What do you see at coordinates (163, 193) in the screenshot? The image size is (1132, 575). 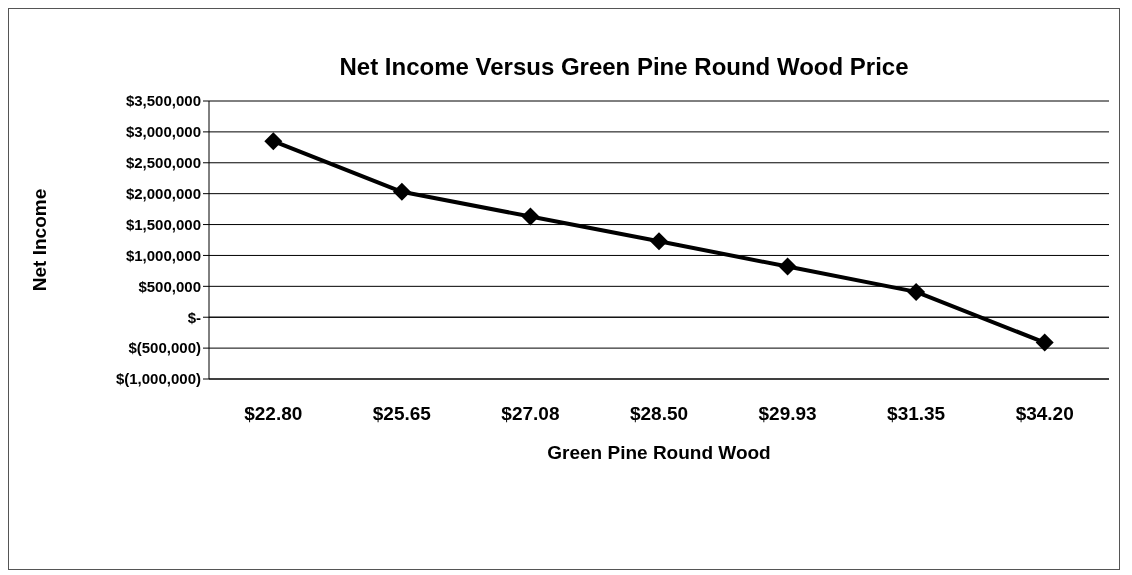 I see `y-tick-label: $2,000,000` at bounding box center [163, 193].